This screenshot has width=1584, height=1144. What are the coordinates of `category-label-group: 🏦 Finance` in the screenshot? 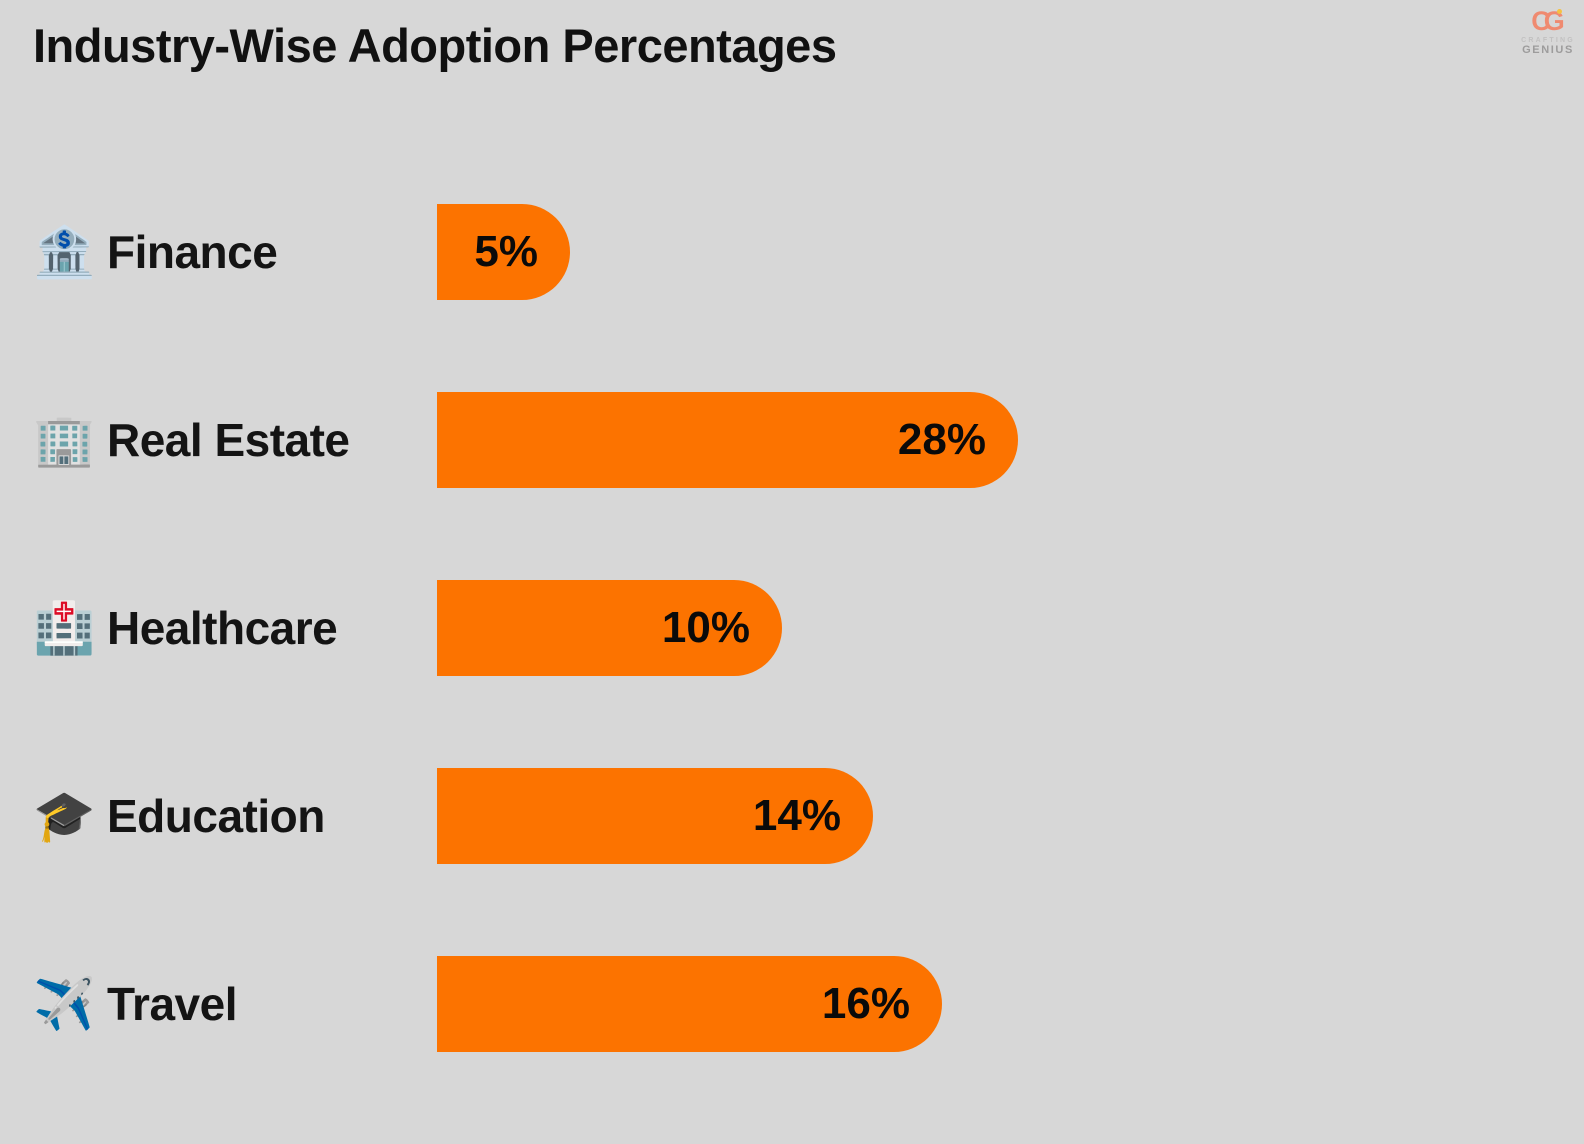 It's located at (235, 252).